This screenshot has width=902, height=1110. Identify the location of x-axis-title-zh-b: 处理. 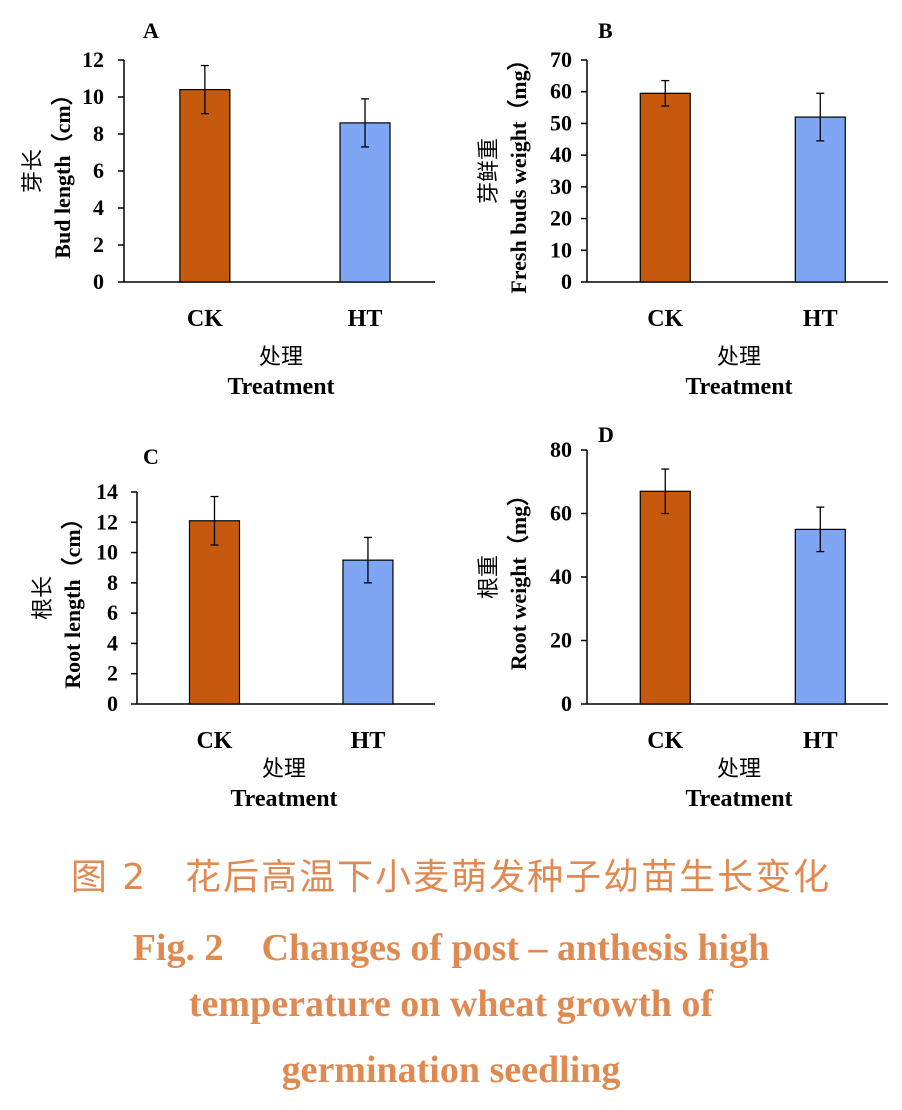
(739, 357).